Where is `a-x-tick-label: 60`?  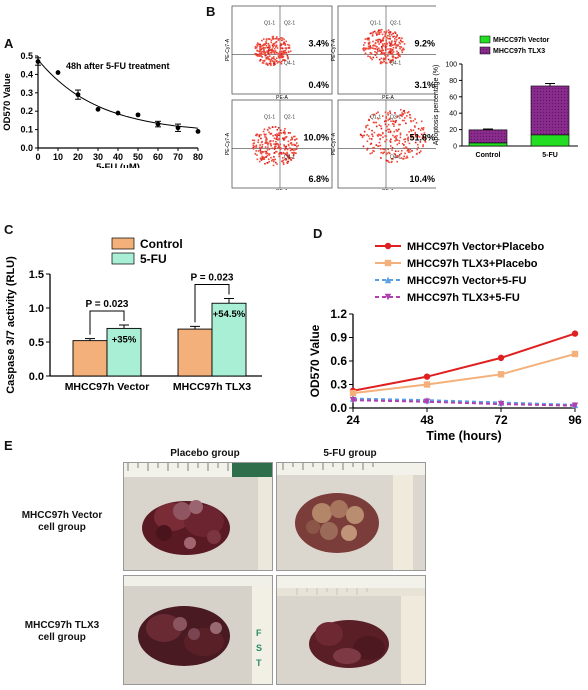
a-x-tick-label: 60 is located at coordinates (158, 157).